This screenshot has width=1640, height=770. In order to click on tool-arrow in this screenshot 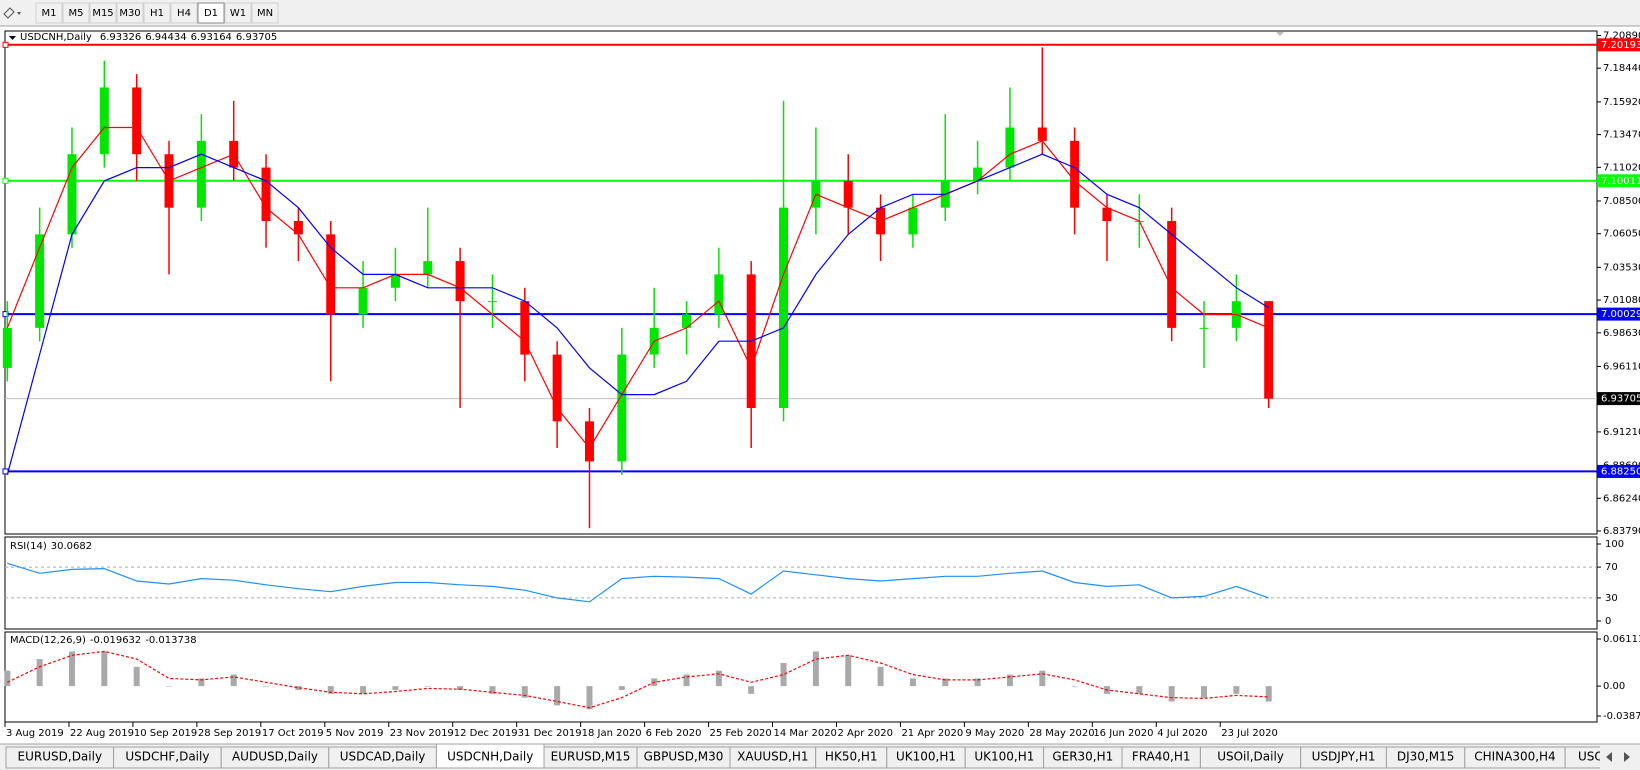, I will do `click(19, 13)`.